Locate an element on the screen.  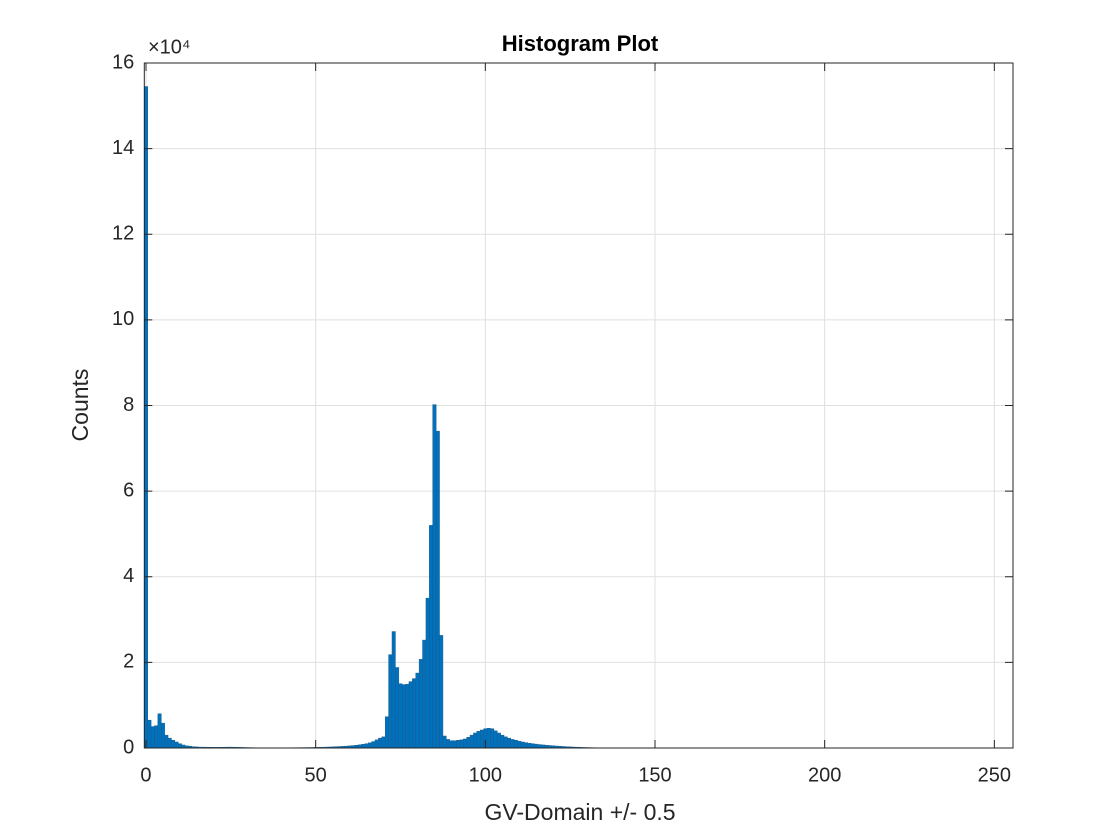
x-tick-label: 250 is located at coordinates (994, 775).